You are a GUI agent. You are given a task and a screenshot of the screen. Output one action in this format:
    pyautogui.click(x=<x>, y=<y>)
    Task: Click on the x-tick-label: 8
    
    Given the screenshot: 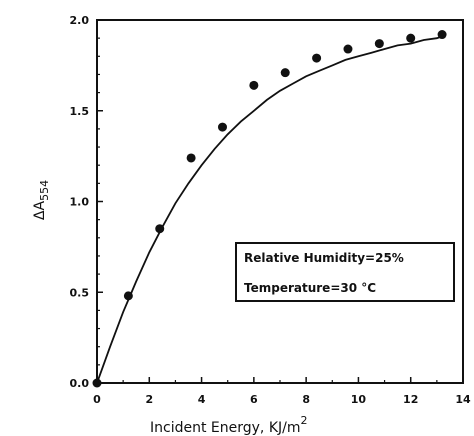 What is the action you would take?
    pyautogui.click(x=306, y=399)
    